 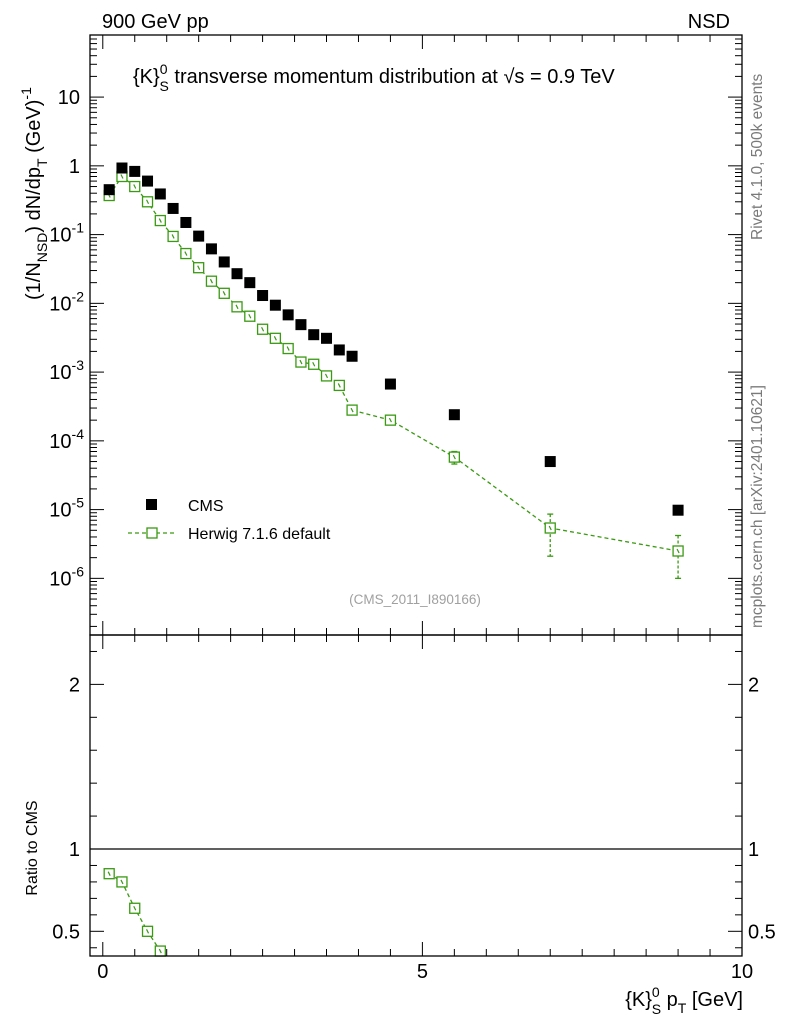 I want to click on ratio-tick-label-left: 0.5, so click(x=66, y=932).